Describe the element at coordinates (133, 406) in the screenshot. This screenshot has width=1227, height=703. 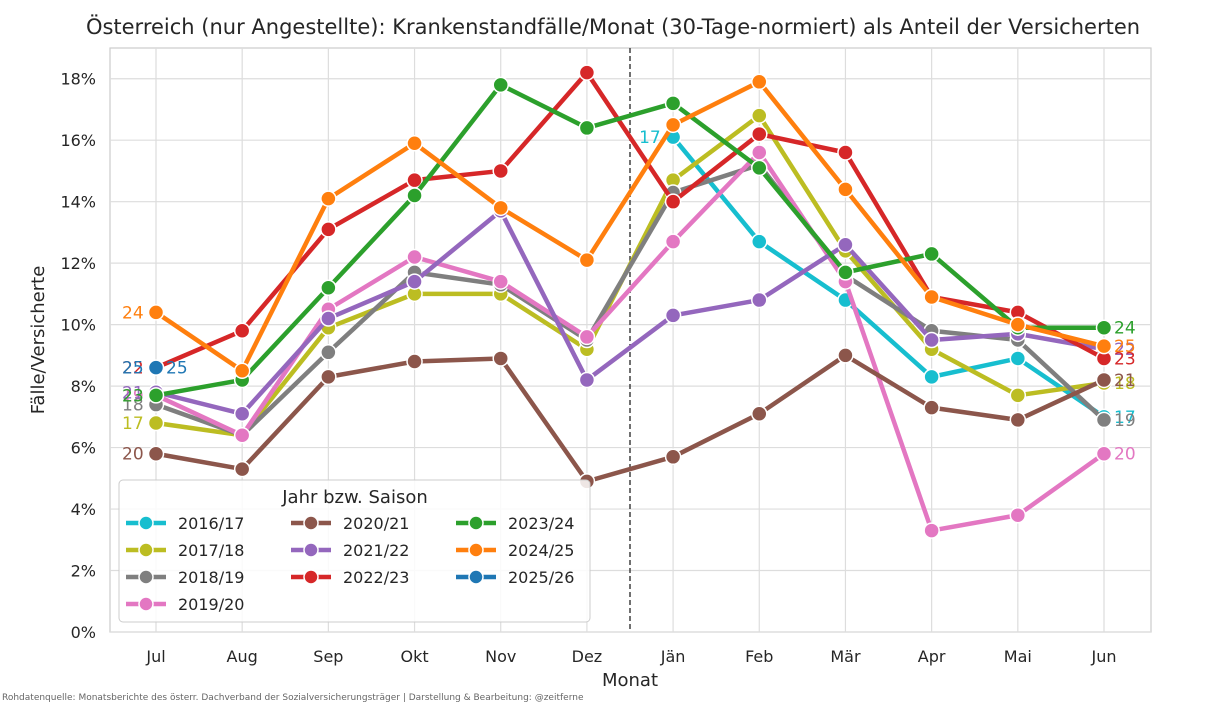
I see `series-start-label: 18` at that location.